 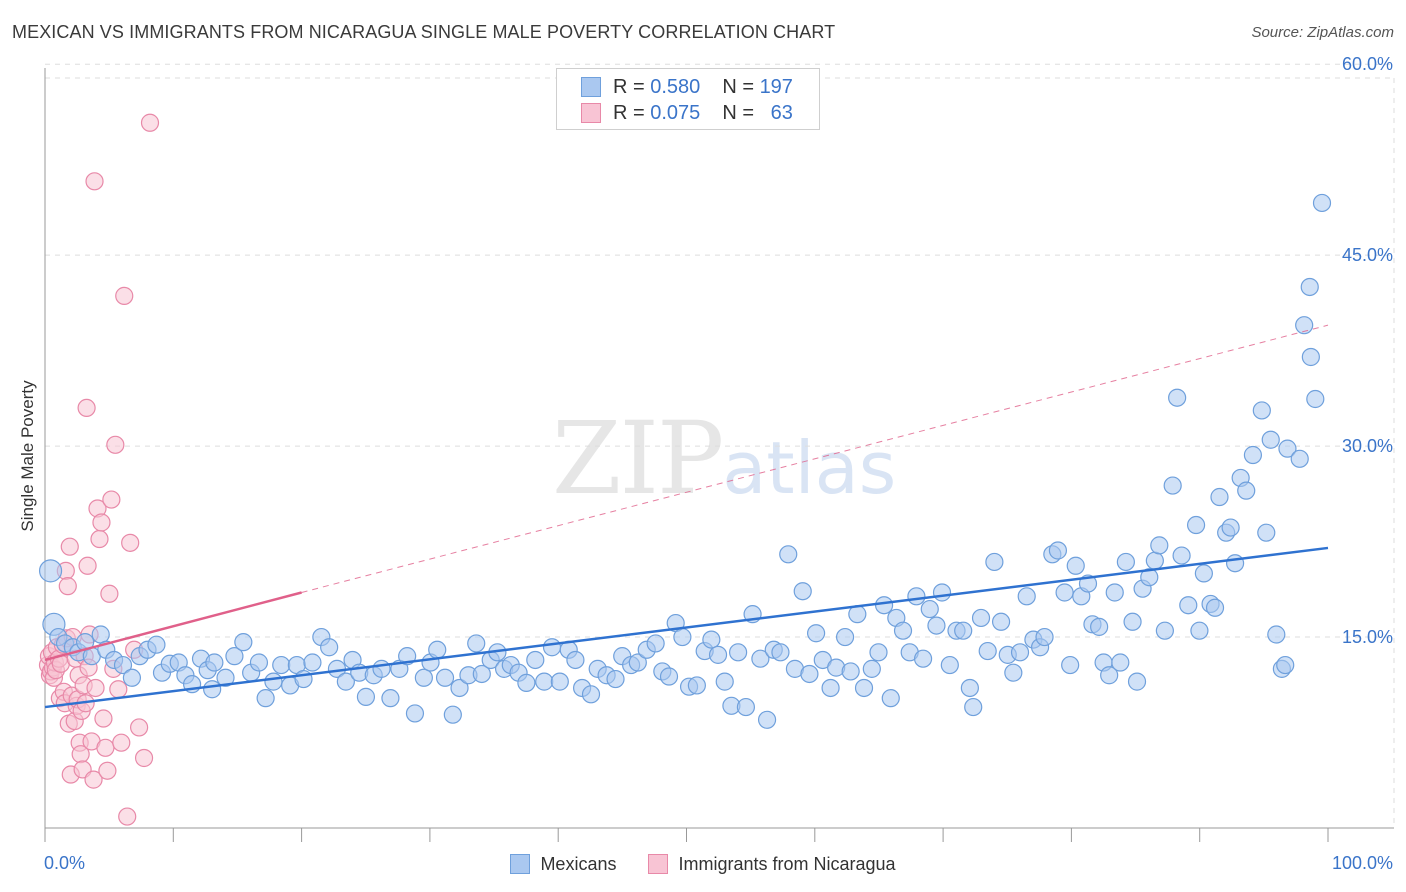 I want to click on stats-legend: R = 0.580 N = 197 R = 0.075 N = 63, so click(x=688, y=99).